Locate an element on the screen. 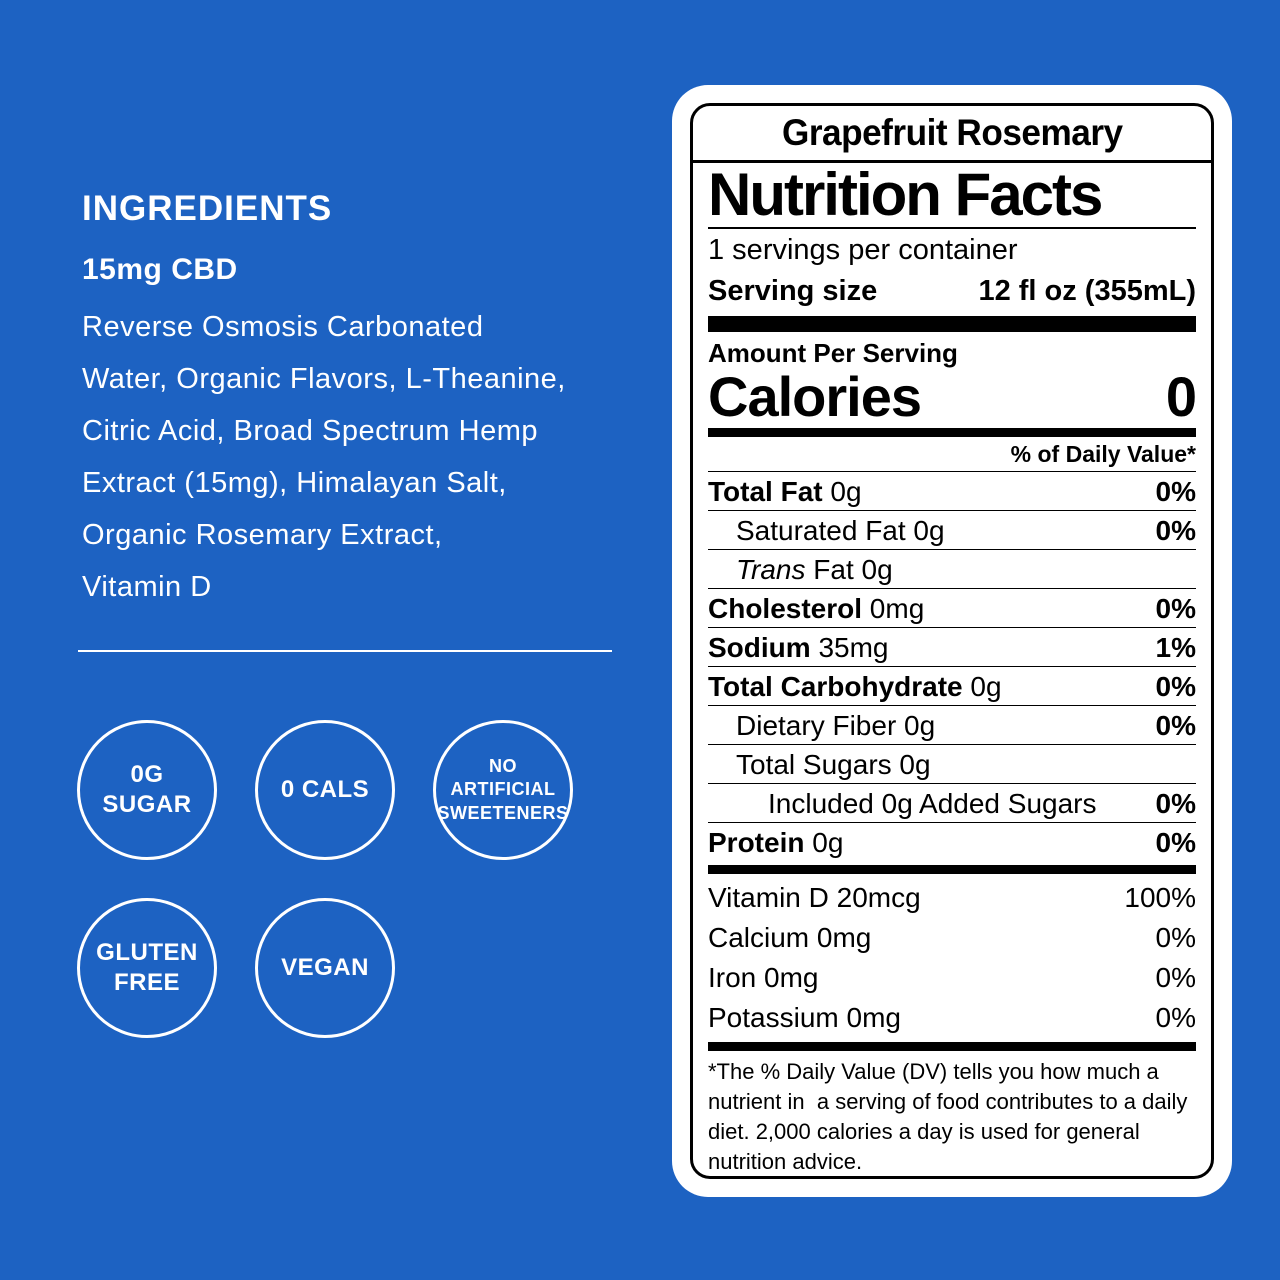 The height and width of the screenshot is (1280, 1280). dv-vitamin-d: 100% is located at coordinates (1160, 898).